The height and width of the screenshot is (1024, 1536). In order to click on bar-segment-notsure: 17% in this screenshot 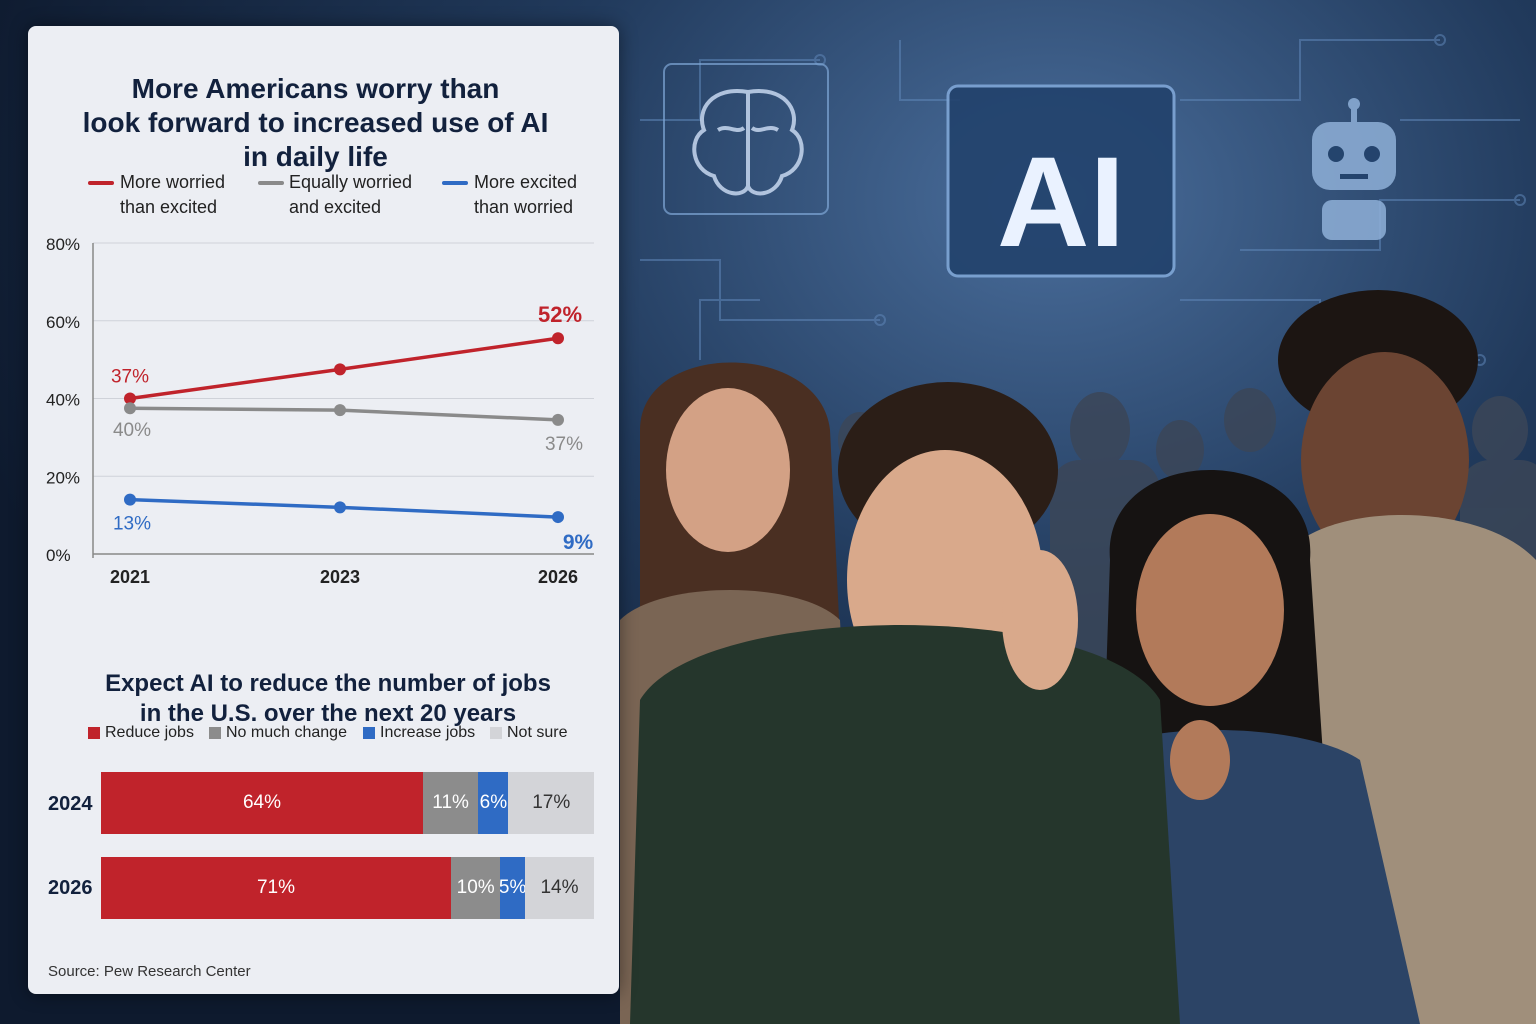, I will do `click(551, 803)`.